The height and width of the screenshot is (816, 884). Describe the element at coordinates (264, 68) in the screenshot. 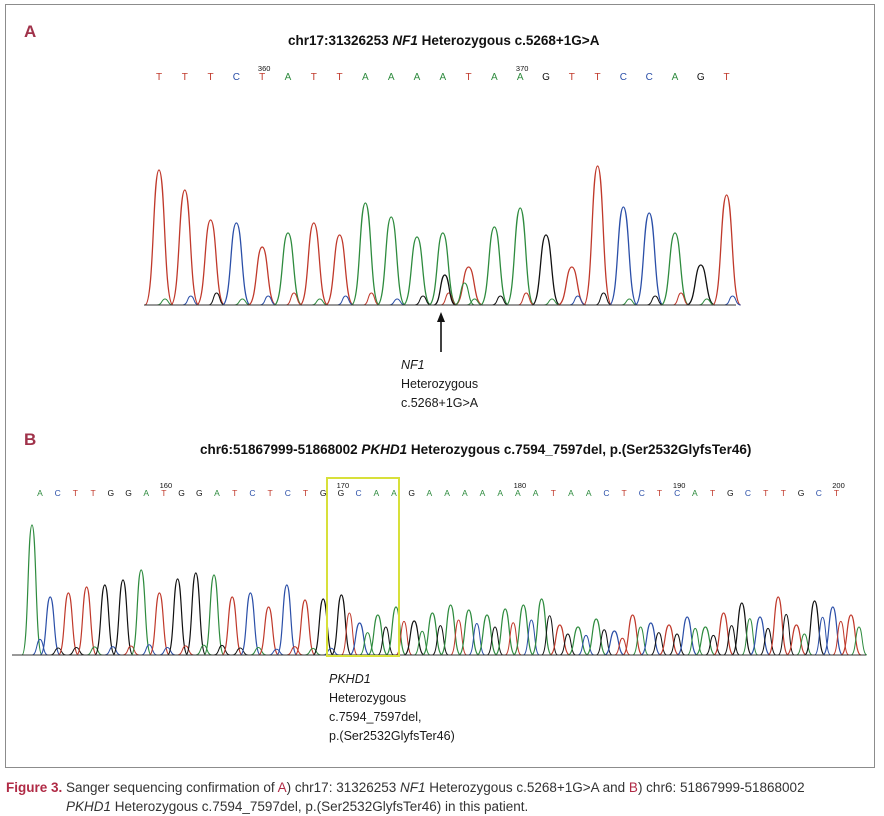

I see `position-label: 360` at that location.